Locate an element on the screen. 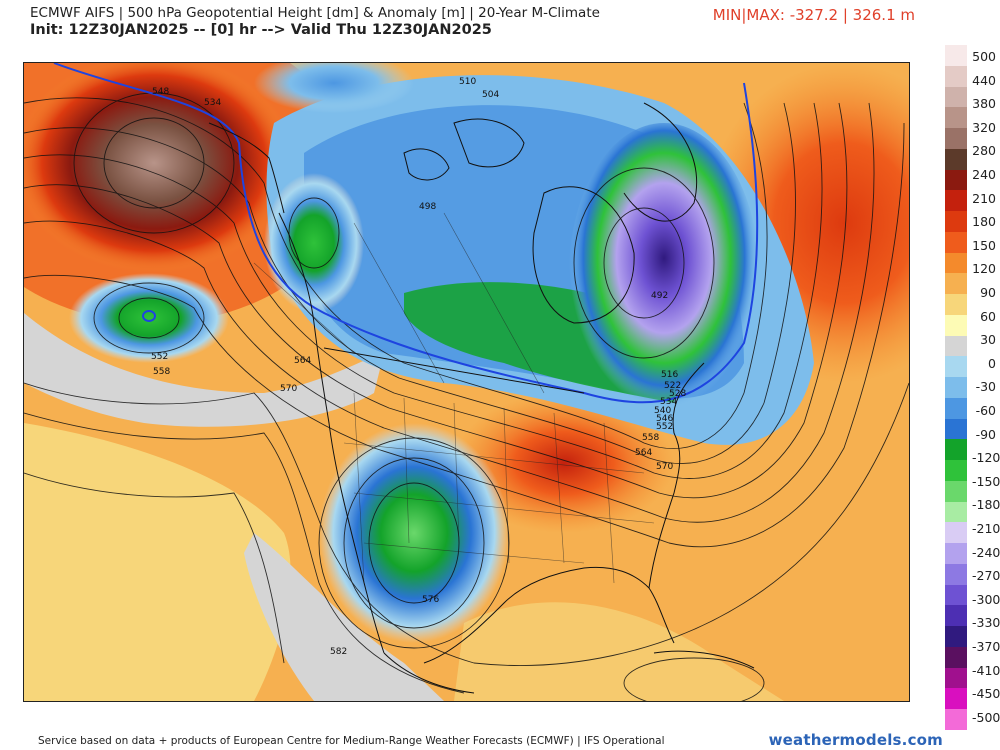 This screenshot has height=750, width=1000. colorbar-label: 240 is located at coordinates (984, 174).